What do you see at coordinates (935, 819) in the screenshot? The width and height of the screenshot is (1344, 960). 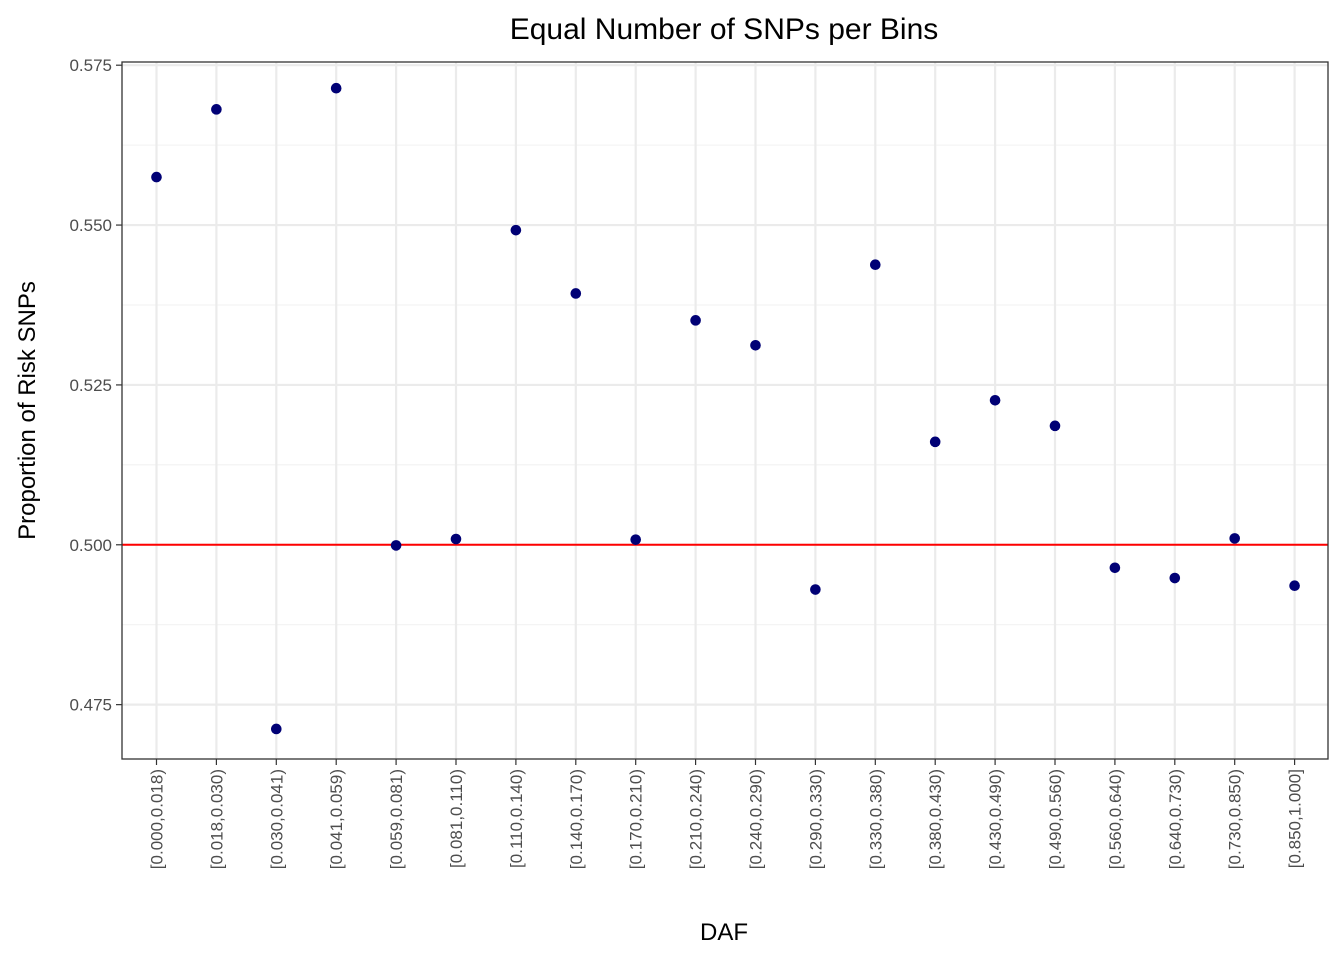 I see `x-tick-label: [0.380,0.430)` at bounding box center [935, 819].